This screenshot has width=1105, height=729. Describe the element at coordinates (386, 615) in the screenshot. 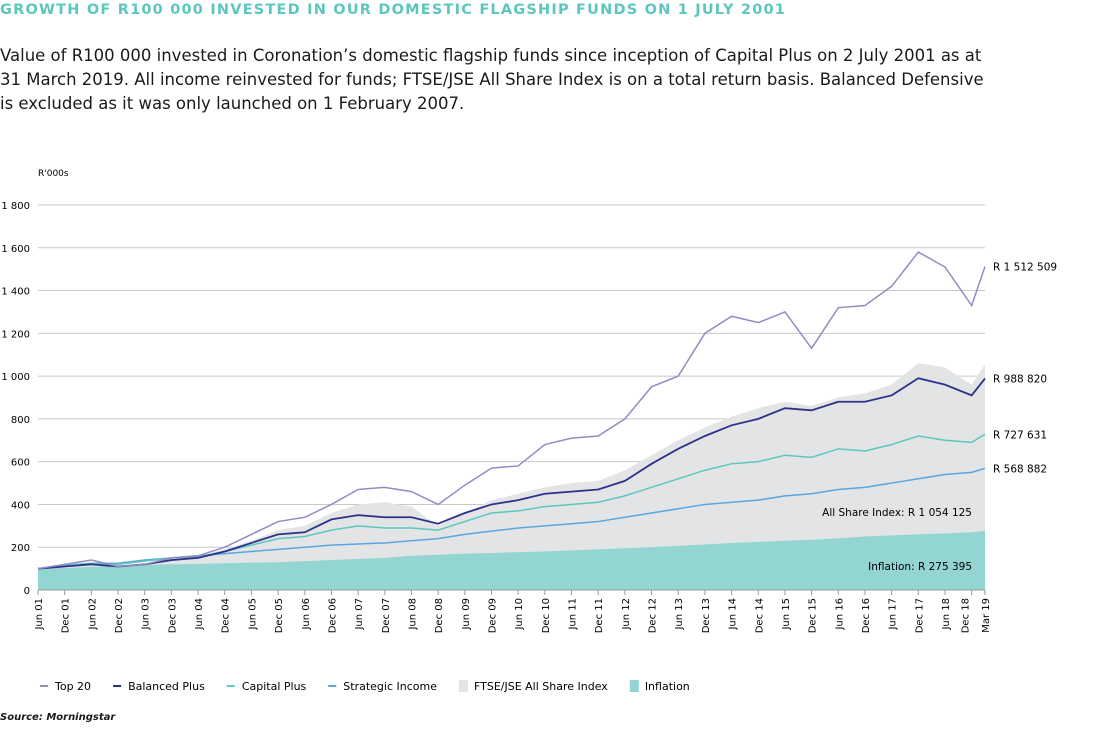

I see `x-tick-label: Dec 07` at that location.